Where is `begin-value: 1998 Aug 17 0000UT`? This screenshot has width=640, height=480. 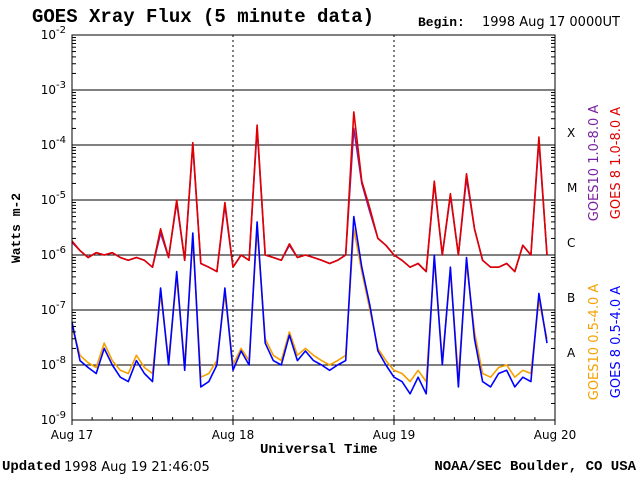 begin-value: 1998 Aug 17 0000UT is located at coordinates (551, 22).